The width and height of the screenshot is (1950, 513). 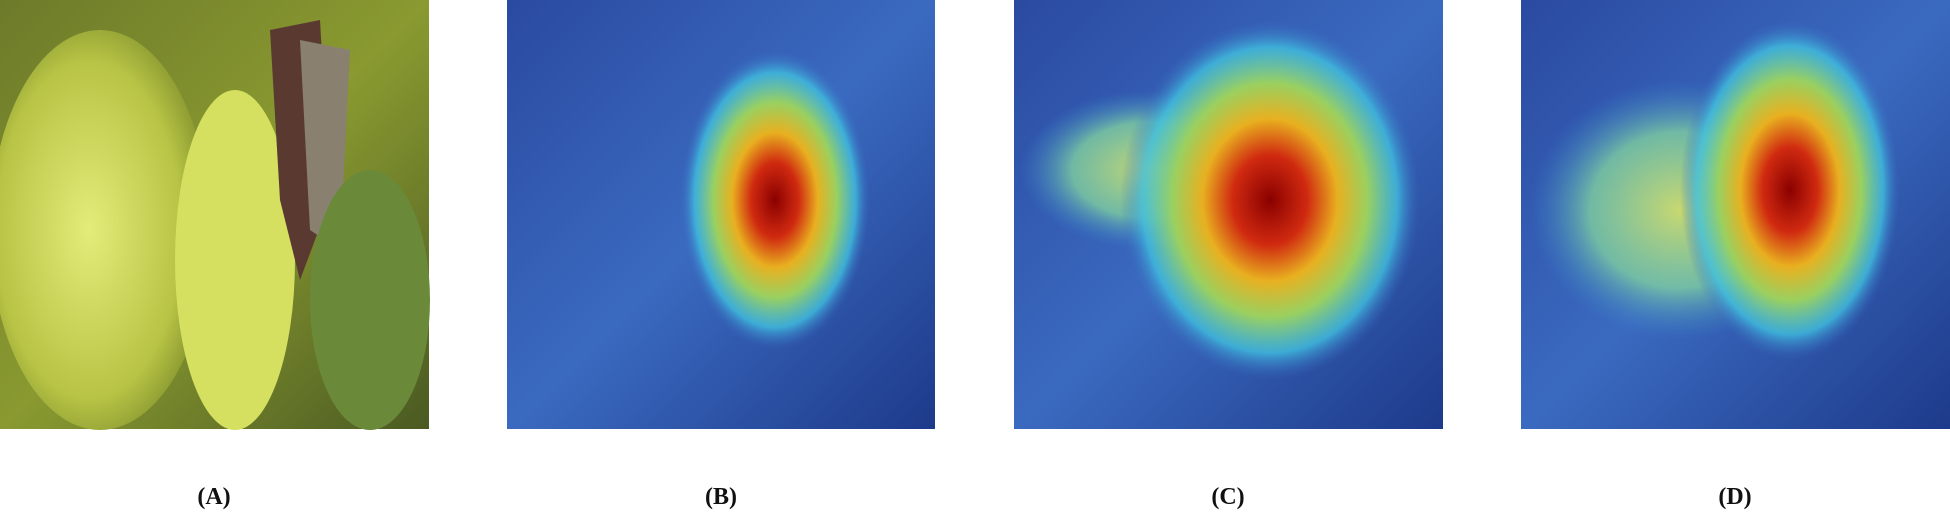 I want to click on panel-label: (B), so click(x=721, y=497).